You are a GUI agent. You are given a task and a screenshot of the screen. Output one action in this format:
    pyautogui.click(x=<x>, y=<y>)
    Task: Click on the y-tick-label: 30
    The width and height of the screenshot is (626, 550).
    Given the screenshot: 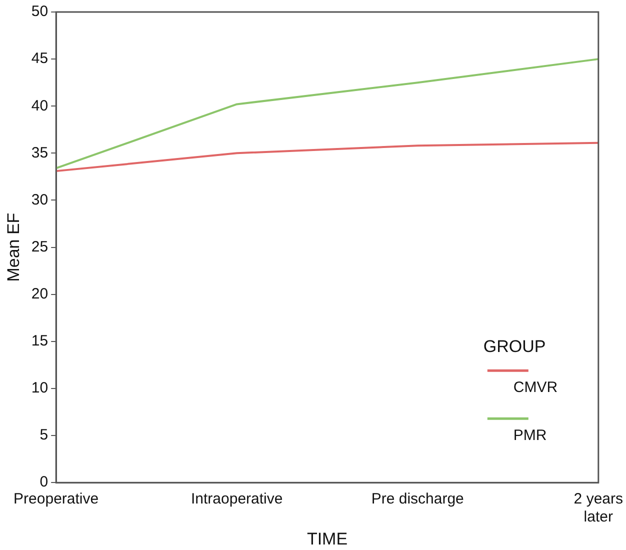 What is the action you would take?
    pyautogui.click(x=39, y=199)
    